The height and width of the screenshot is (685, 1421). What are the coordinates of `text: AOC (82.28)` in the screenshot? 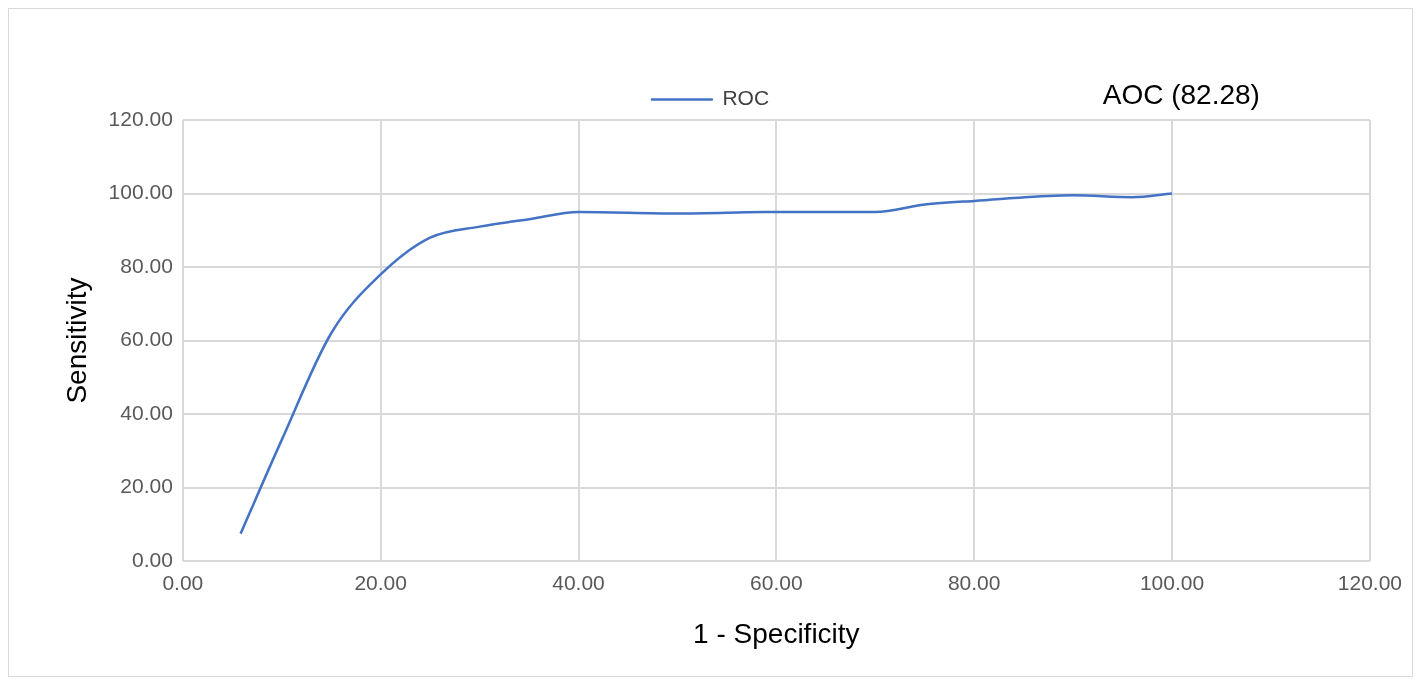 It's located at (1181, 94).